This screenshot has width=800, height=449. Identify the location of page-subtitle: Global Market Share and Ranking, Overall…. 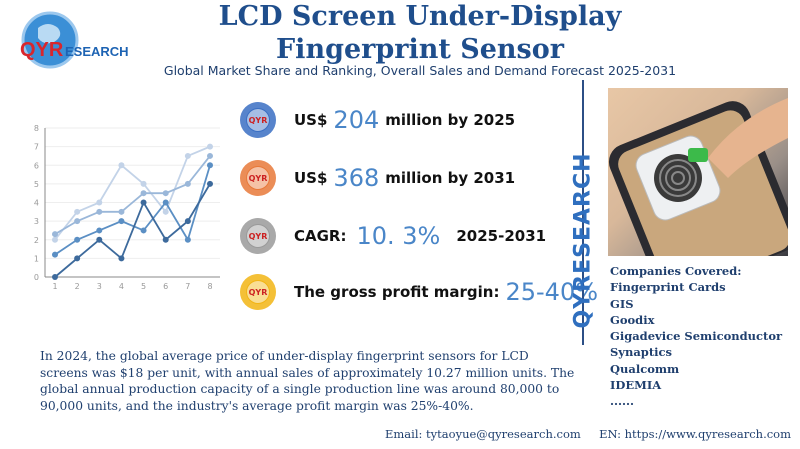
(420, 70).